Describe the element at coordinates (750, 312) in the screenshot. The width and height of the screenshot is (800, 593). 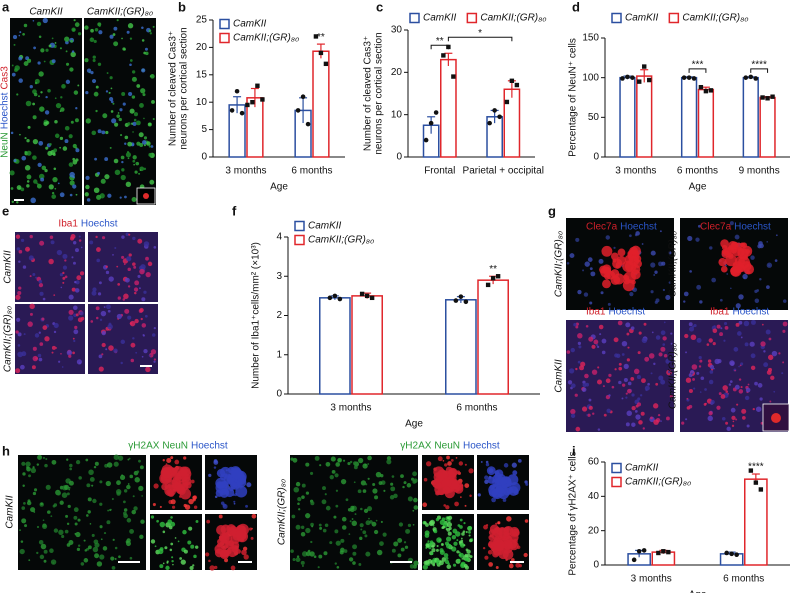
I see `stain-name: Hoechst` at that location.